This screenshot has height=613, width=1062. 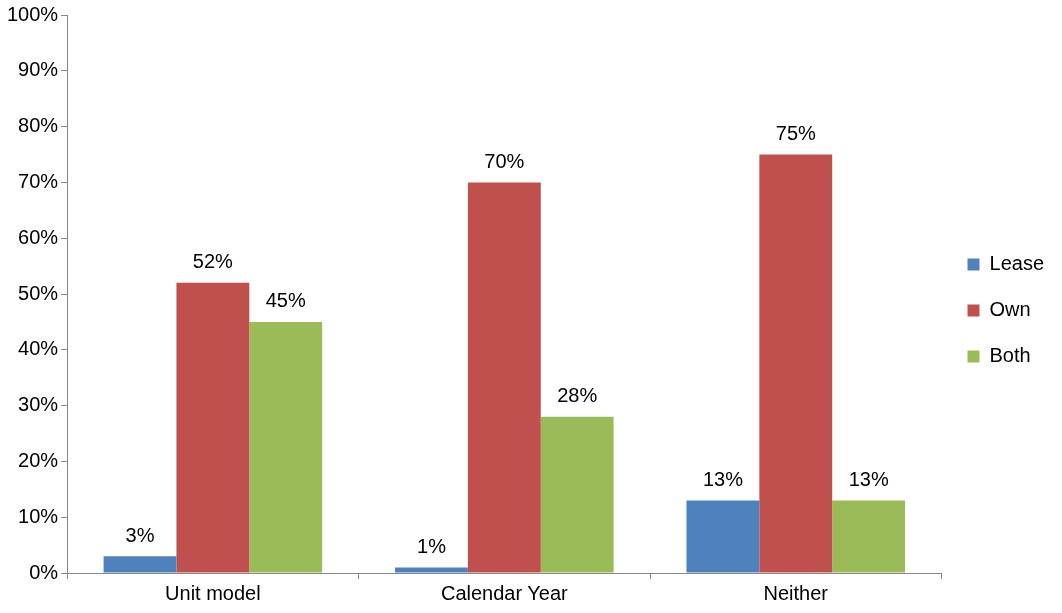 I want to click on y-tick-label: 90%, so click(x=38, y=69).